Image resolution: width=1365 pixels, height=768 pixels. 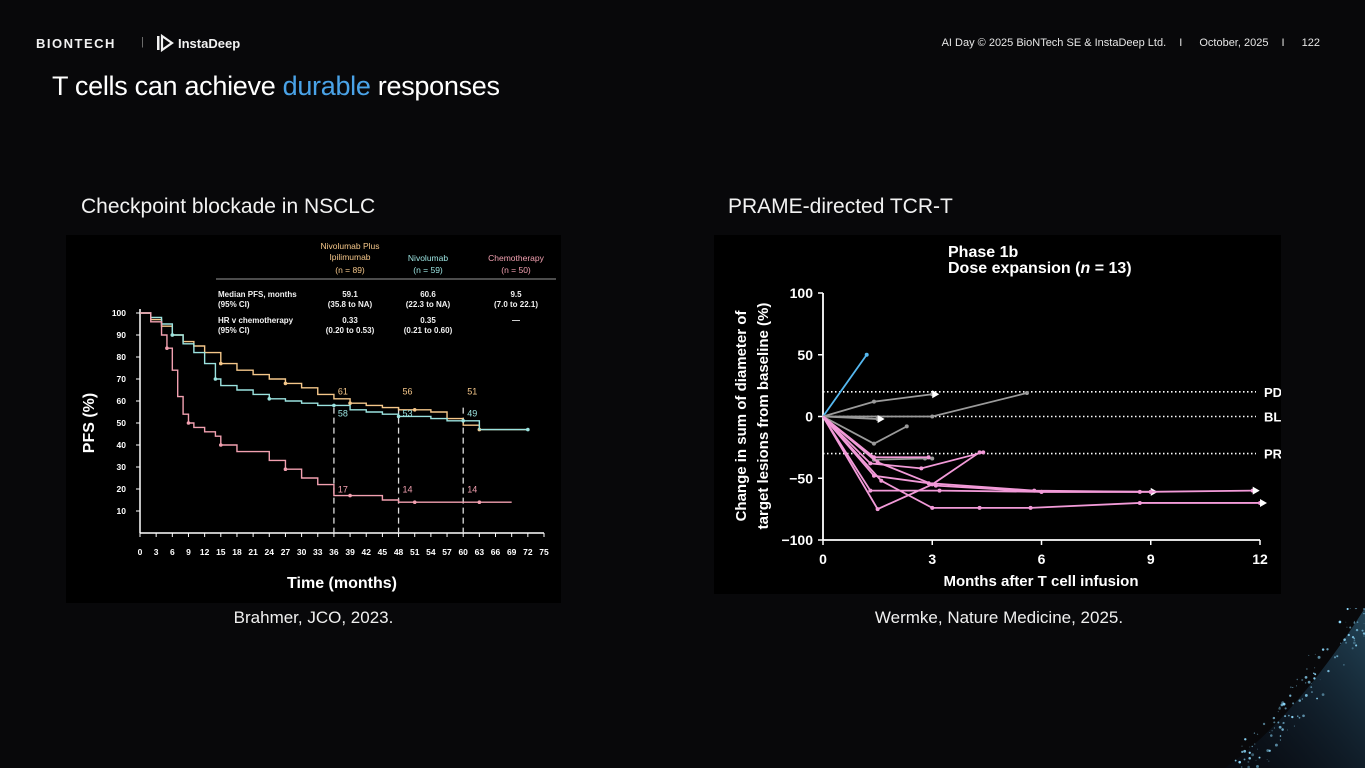 I want to click on subtitle-n: n, so click(x=1085, y=268).